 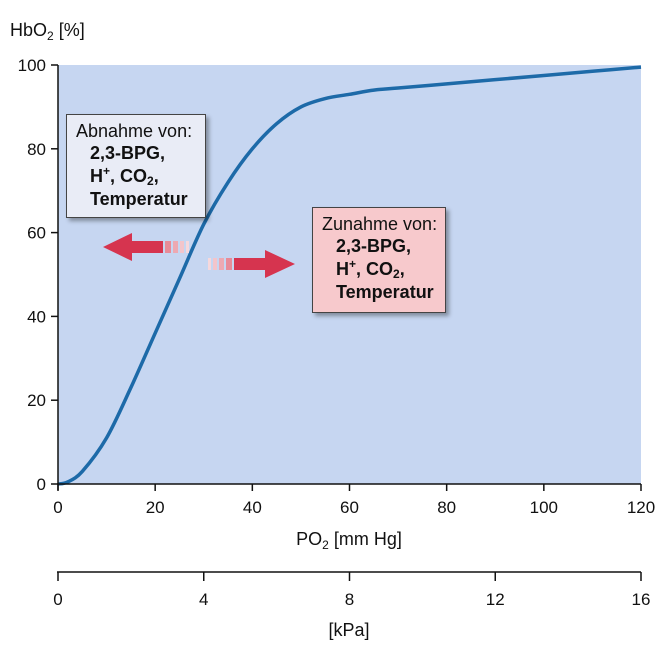 What do you see at coordinates (128, 152) in the screenshot?
I see `decrease-item-bpg: 2,3-BPG,` at bounding box center [128, 152].